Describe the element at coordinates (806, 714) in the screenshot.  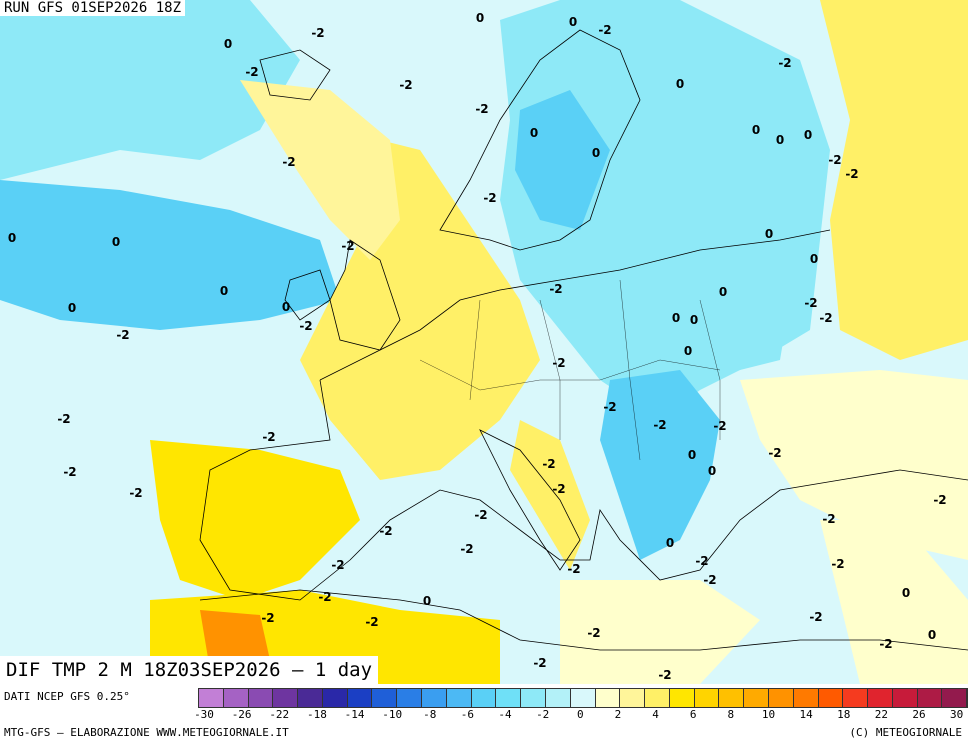
I see `scale-tick-label: 14` at that location.